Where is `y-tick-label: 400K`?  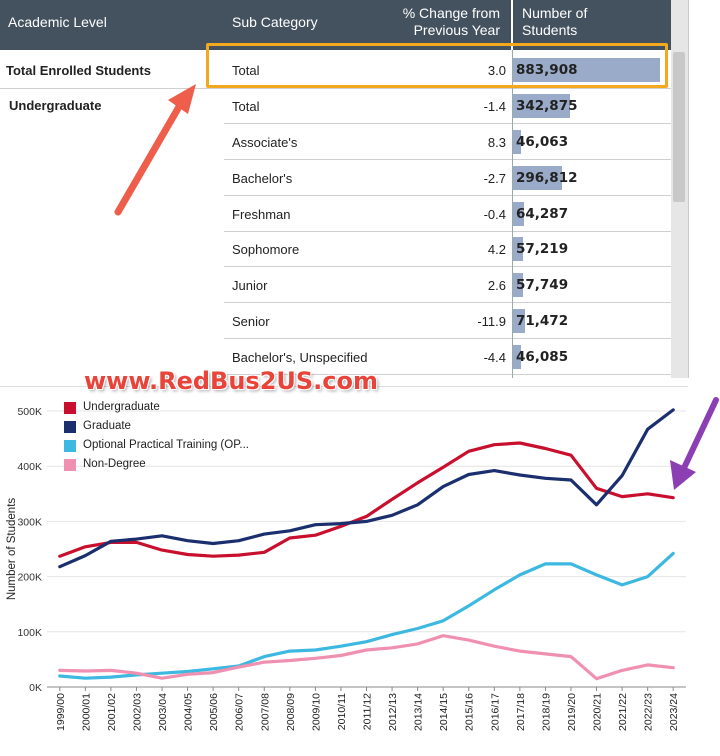
y-tick-label: 400K is located at coordinates (29, 467).